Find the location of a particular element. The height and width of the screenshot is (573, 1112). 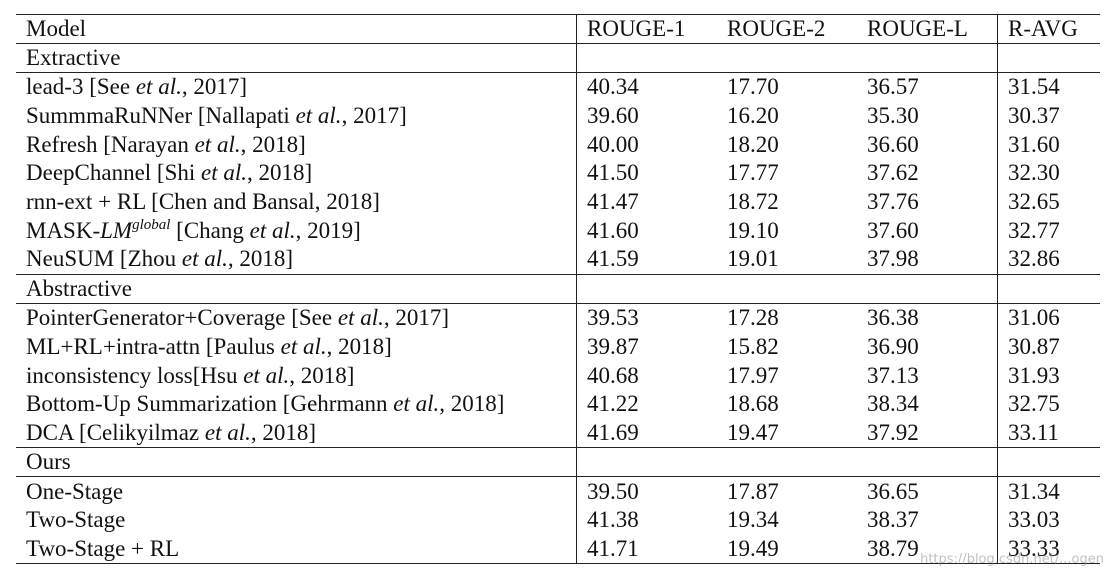

rouge-2-value: 18.68 is located at coordinates (753, 404).